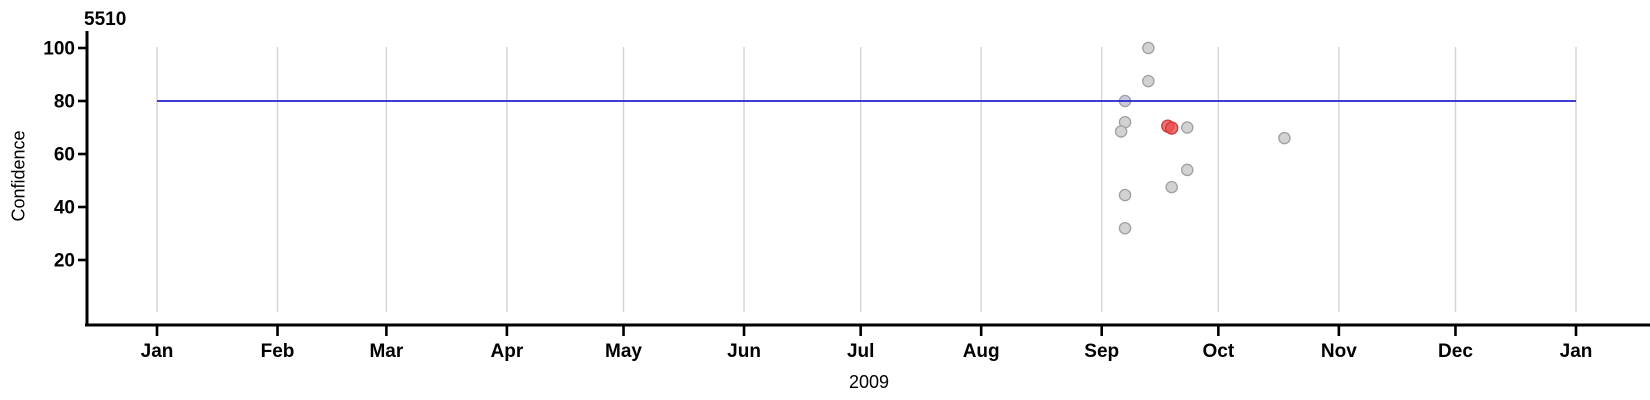 This screenshot has height=400, width=1650. I want to click on x-axis-label: 2009, so click(869, 382).